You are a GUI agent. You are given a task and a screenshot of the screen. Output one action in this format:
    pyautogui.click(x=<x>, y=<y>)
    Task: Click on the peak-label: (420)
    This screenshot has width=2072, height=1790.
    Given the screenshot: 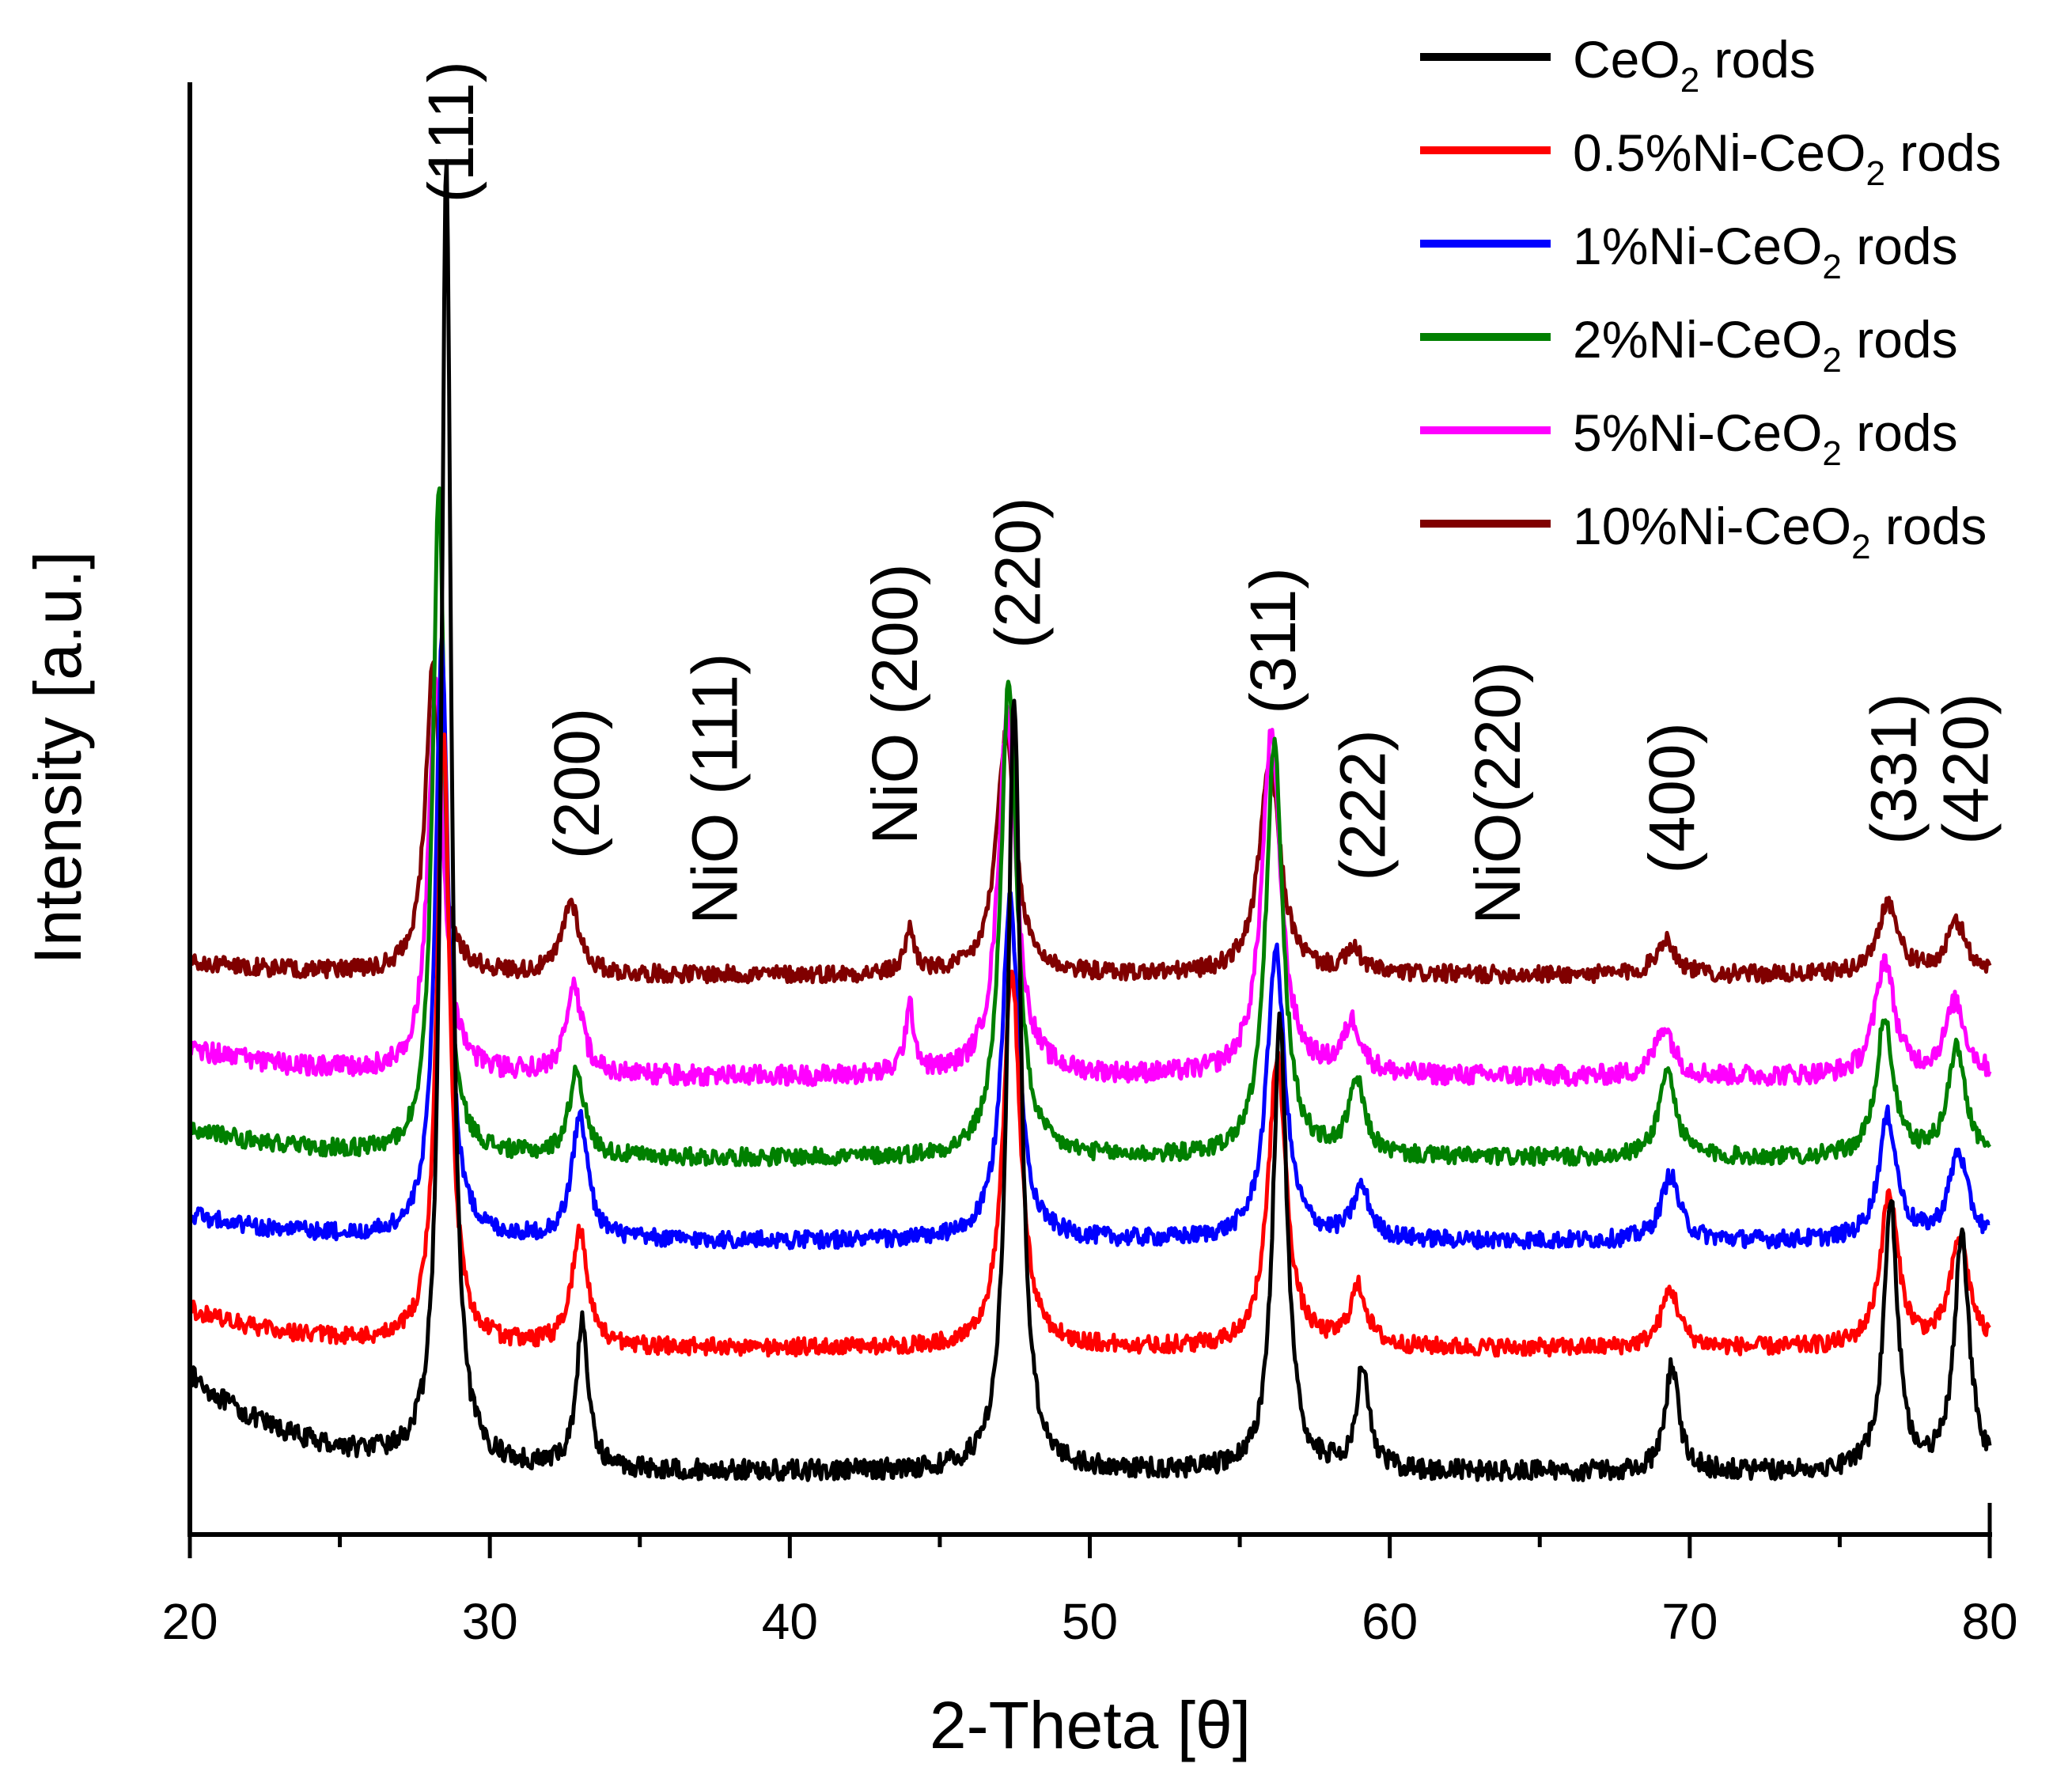 What is the action you would take?
    pyautogui.click(x=1966, y=768)
    